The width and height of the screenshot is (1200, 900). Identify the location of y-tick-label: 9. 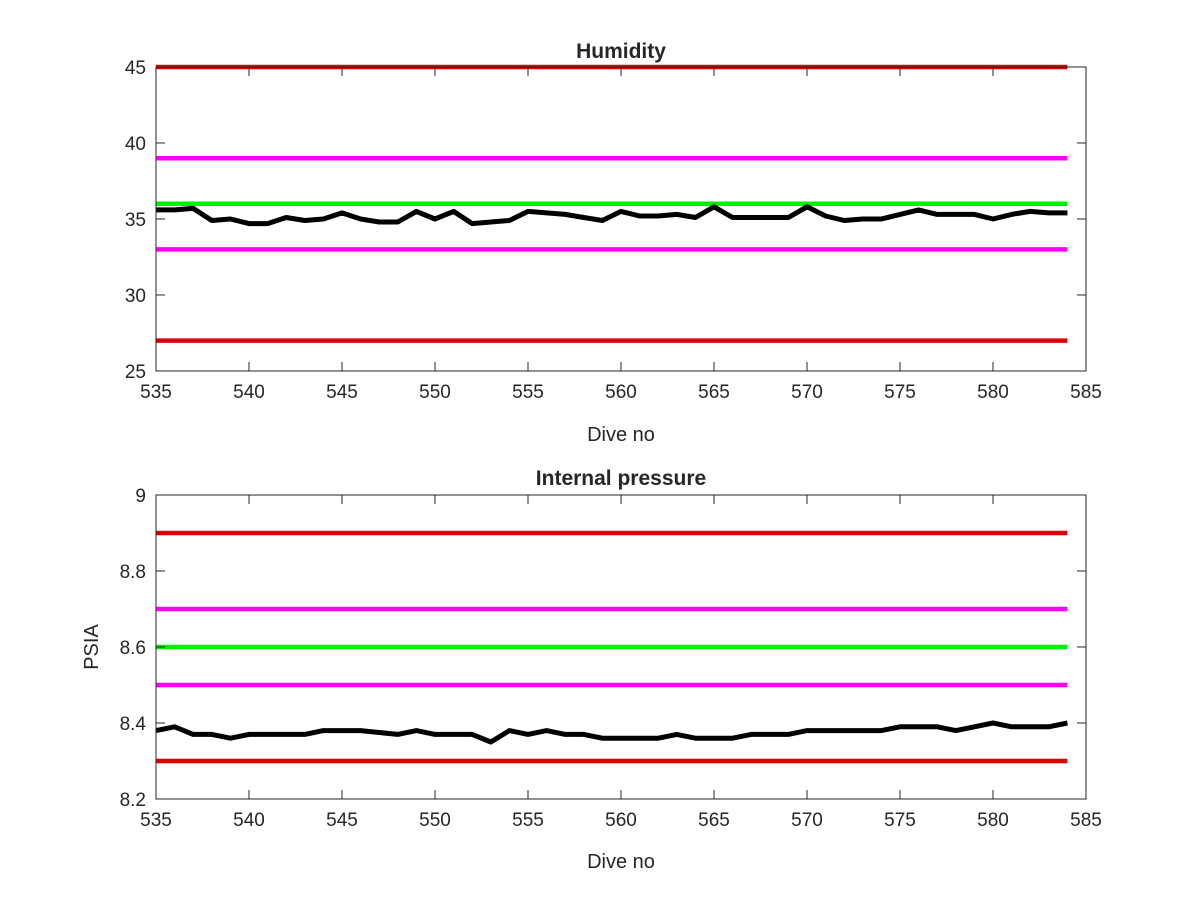
(140, 496).